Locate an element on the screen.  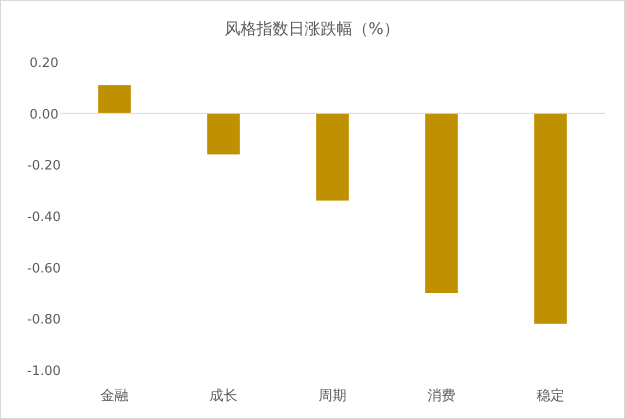
x-tick-label: 周期 is located at coordinates (332, 396).